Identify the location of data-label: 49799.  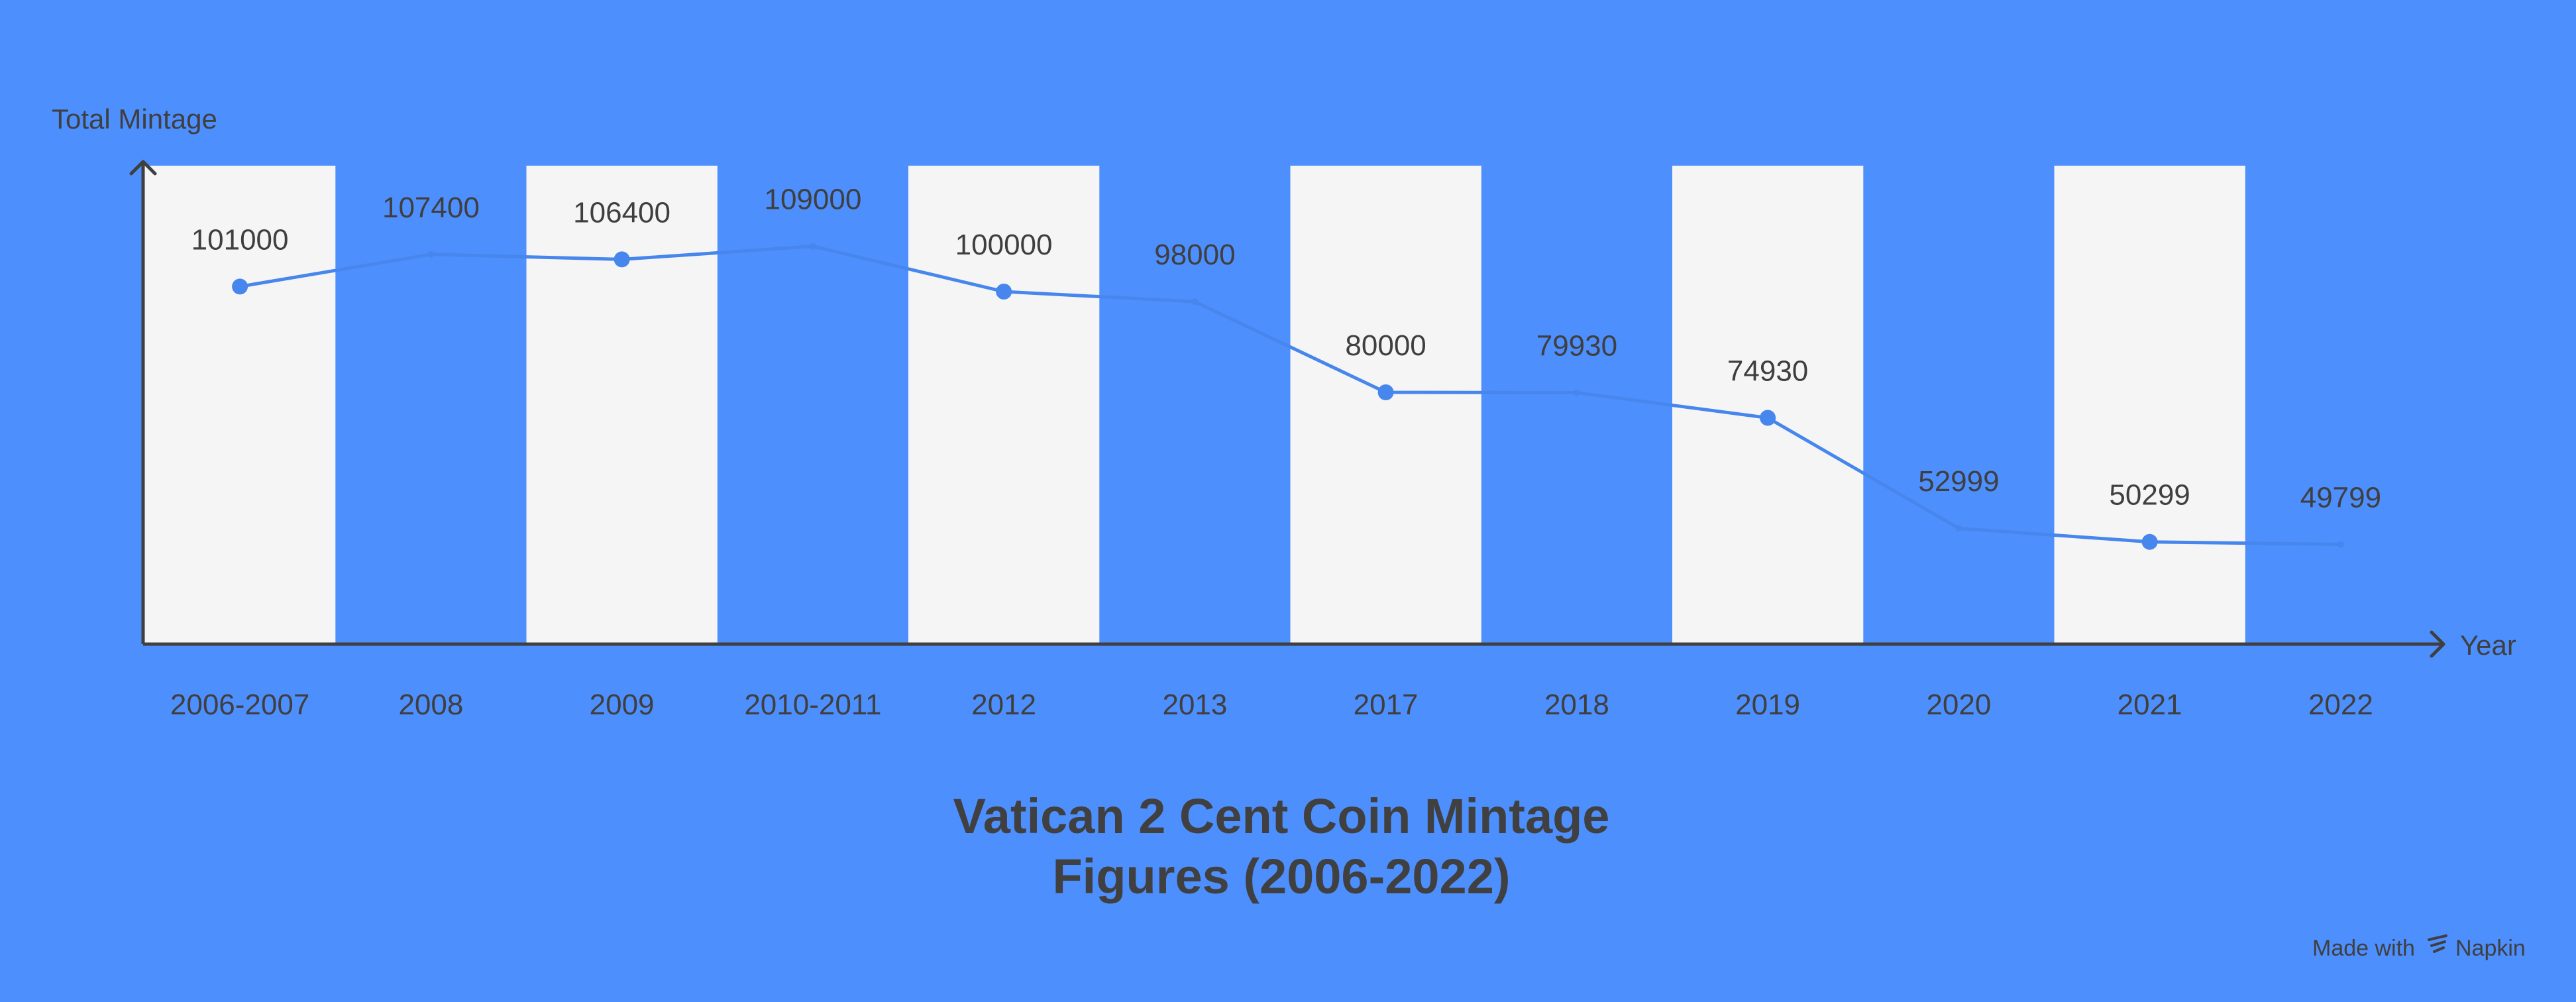
(2340, 498).